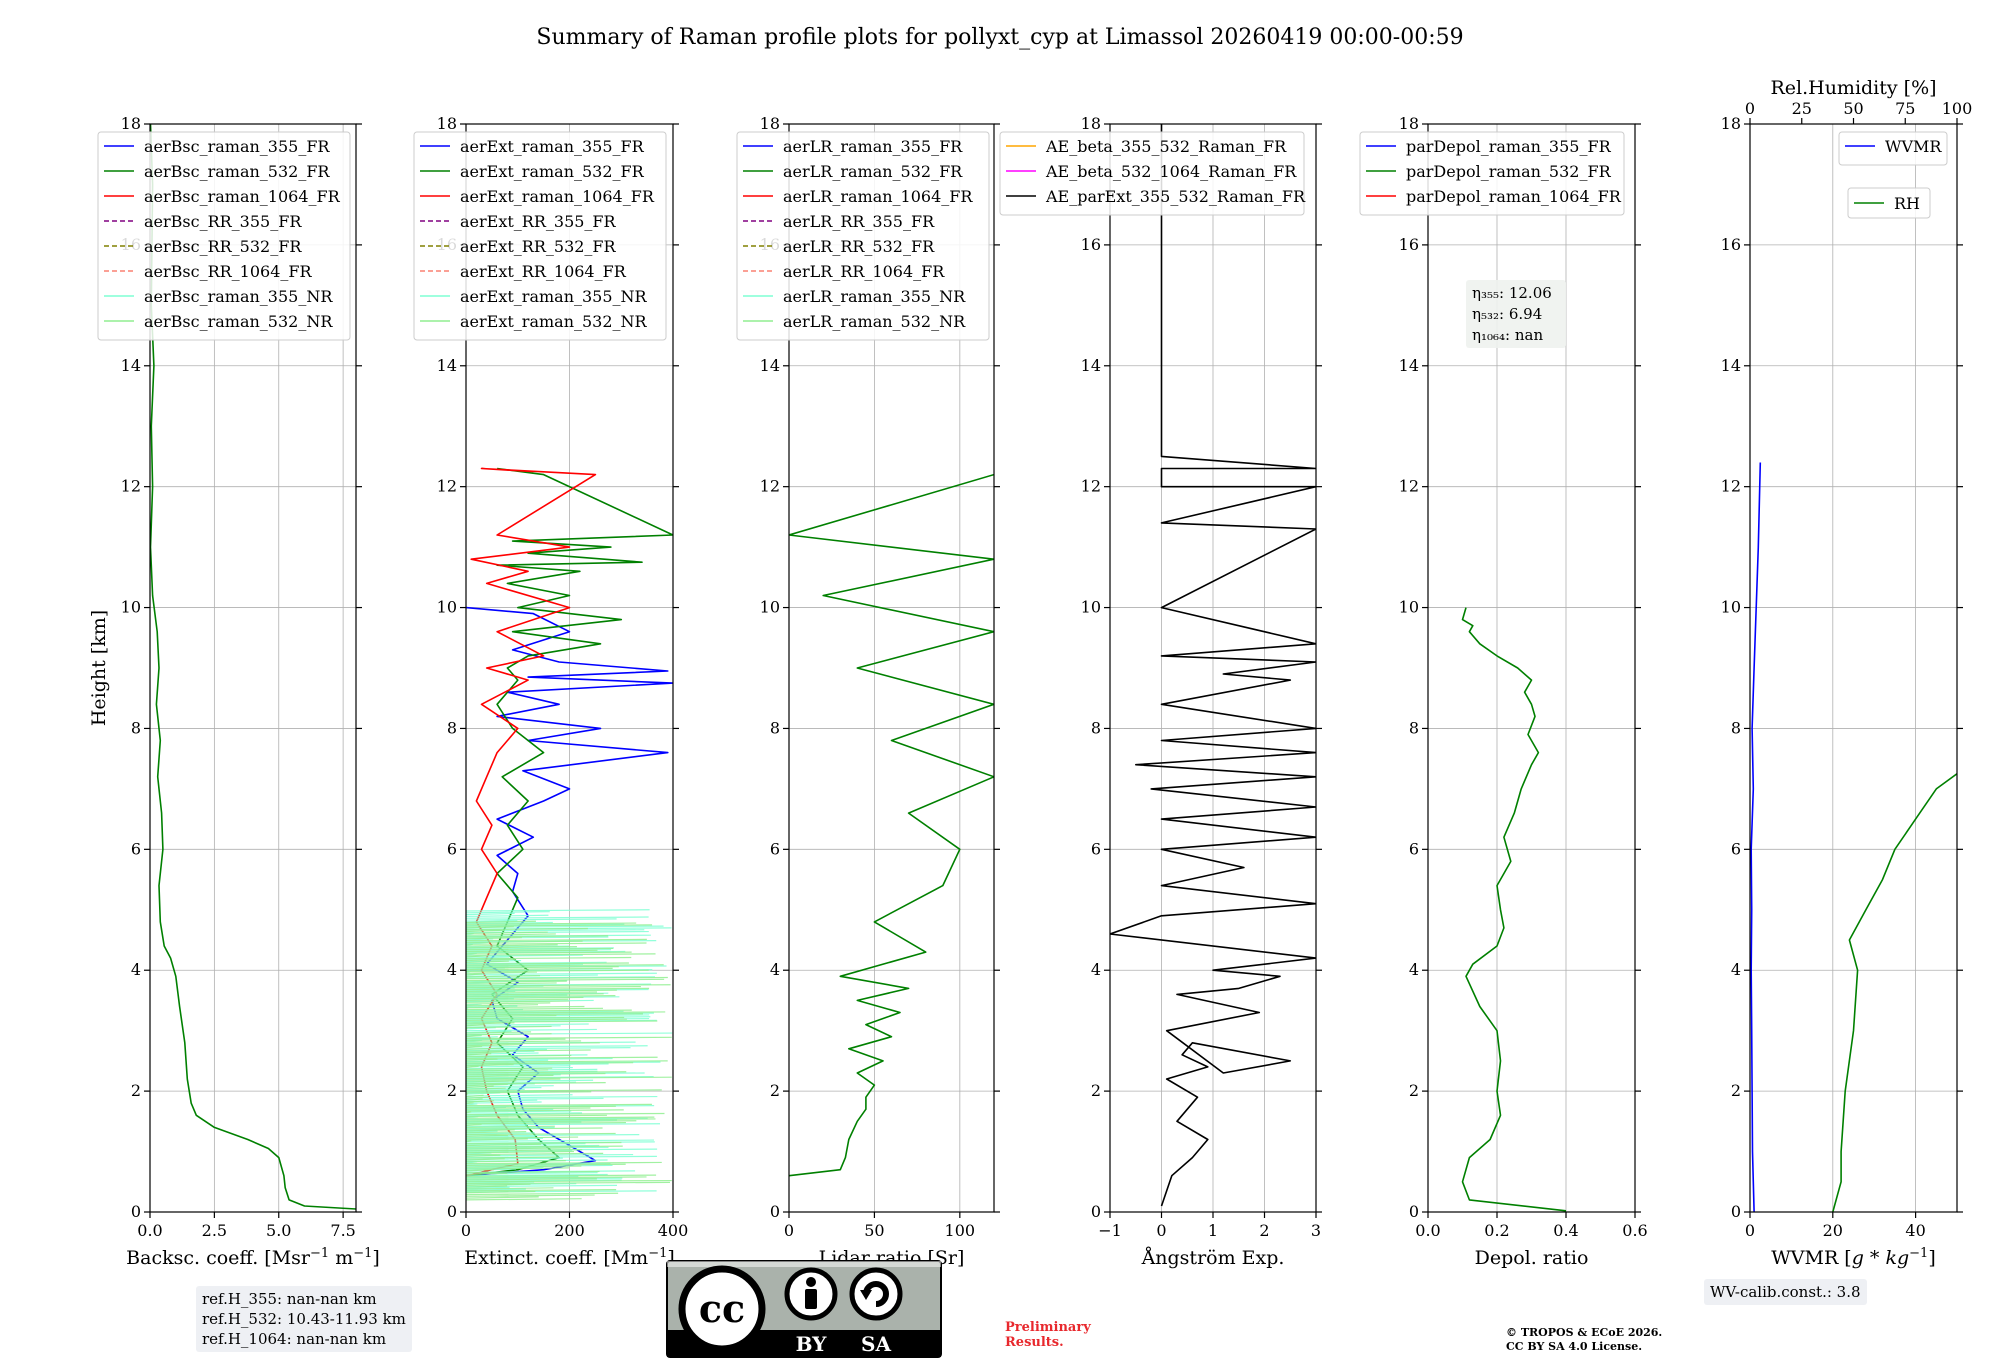 The image size is (2000, 1360). I want to click on x-tick-label: 0.0, so click(149, 1230).